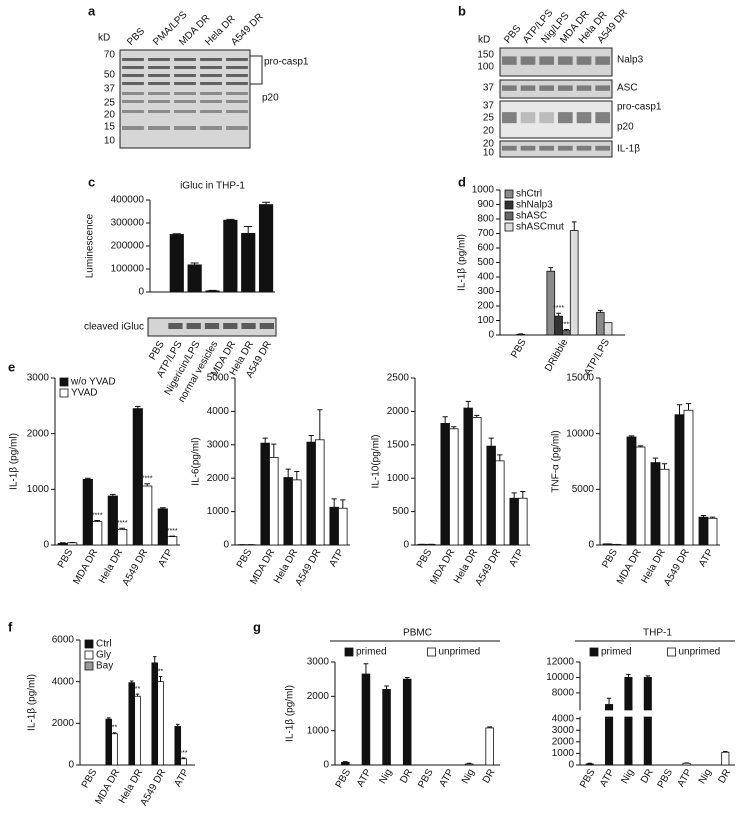 Image resolution: width=745 pixels, height=817 pixels. What do you see at coordinates (485, 219) in the screenshot?
I see `y-tick-label: 800` at bounding box center [485, 219].